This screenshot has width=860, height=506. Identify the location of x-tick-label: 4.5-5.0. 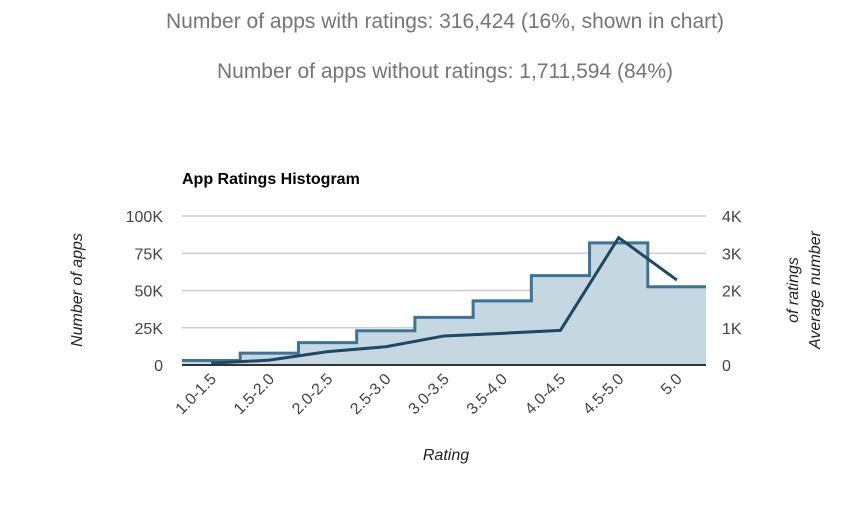
(603, 394).